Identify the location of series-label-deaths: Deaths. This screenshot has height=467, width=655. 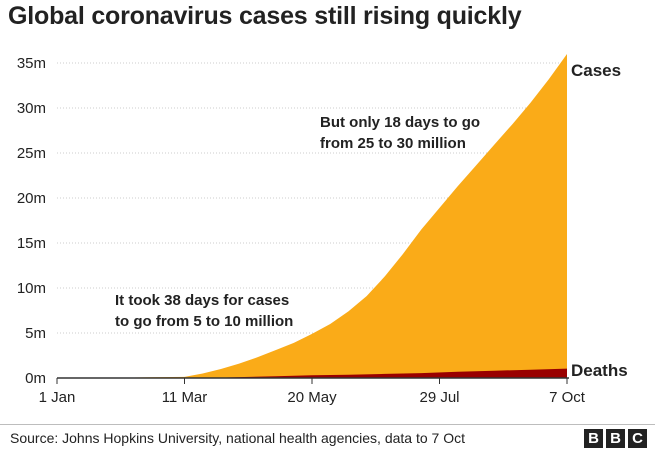
(599, 370).